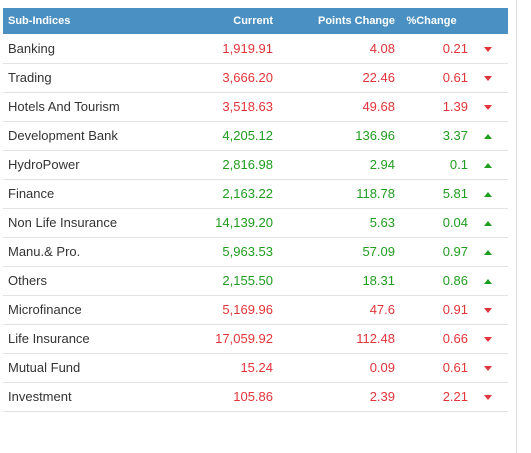  I want to click on current-value: 5,169.96, so click(247, 309).